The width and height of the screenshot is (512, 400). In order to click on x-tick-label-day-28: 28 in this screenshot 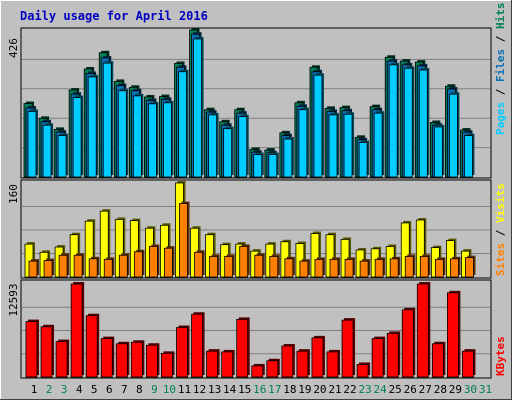, I will do `click(440, 389)`.